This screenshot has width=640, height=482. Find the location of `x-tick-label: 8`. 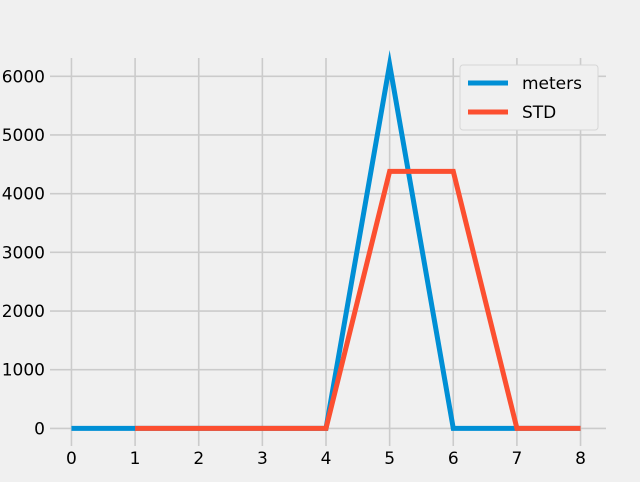

x-tick-label: 8 is located at coordinates (580, 459).